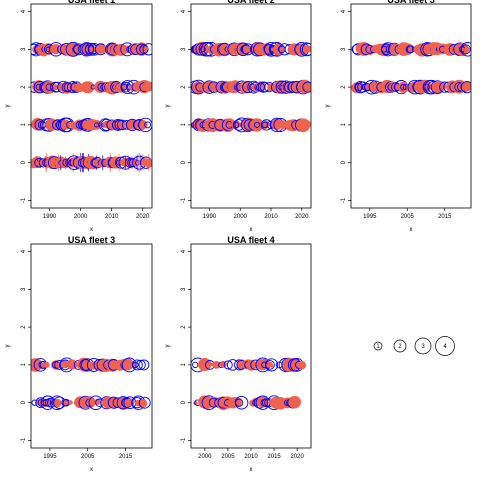  What do you see at coordinates (250, 2) in the screenshot?
I see `panel-title: USA fleet 2` at bounding box center [250, 2].